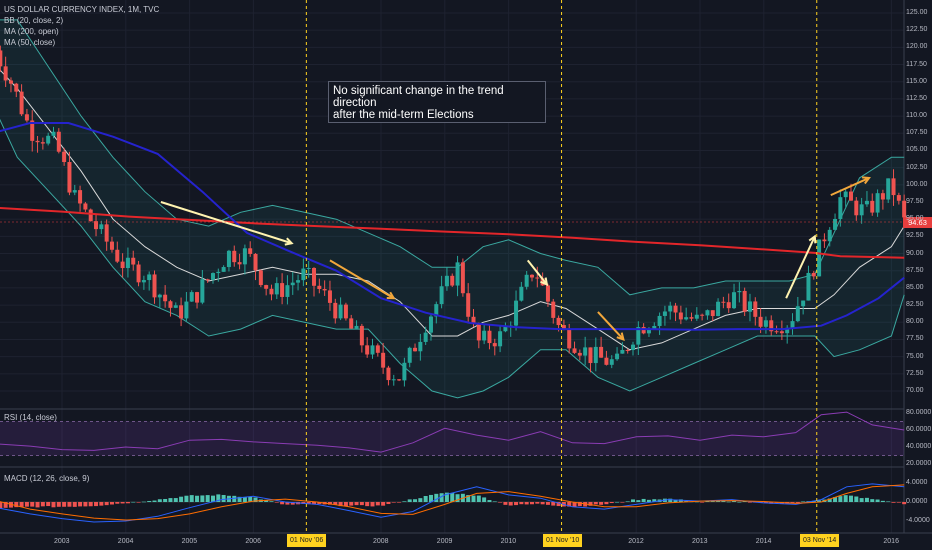 Image resolution: width=932 pixels, height=550 pixels. What do you see at coordinates (820, 540) in the screenshot?
I see `event-label-2014: 03 Nov '14` at bounding box center [820, 540].